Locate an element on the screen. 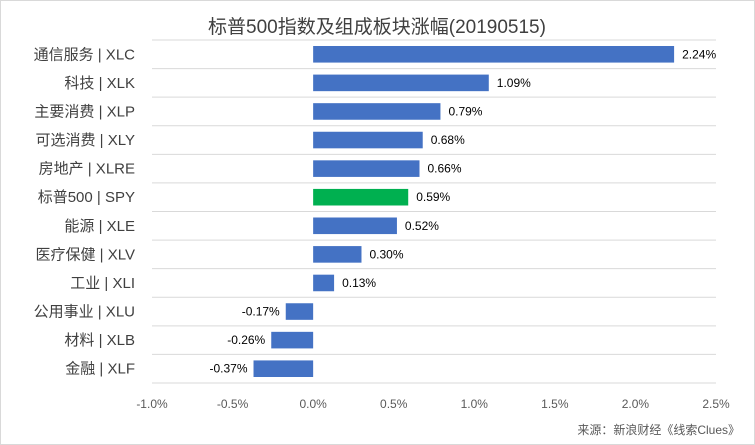 The width and height of the screenshot is (755, 445). category-label: 能源 | XLE is located at coordinates (99, 226).